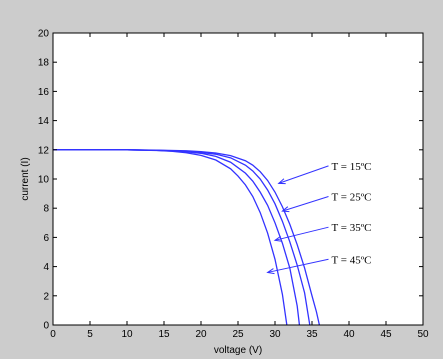 The image size is (443, 359). Describe the element at coordinates (46, 209) in the screenshot. I see `y-tick-label: 8` at that location.